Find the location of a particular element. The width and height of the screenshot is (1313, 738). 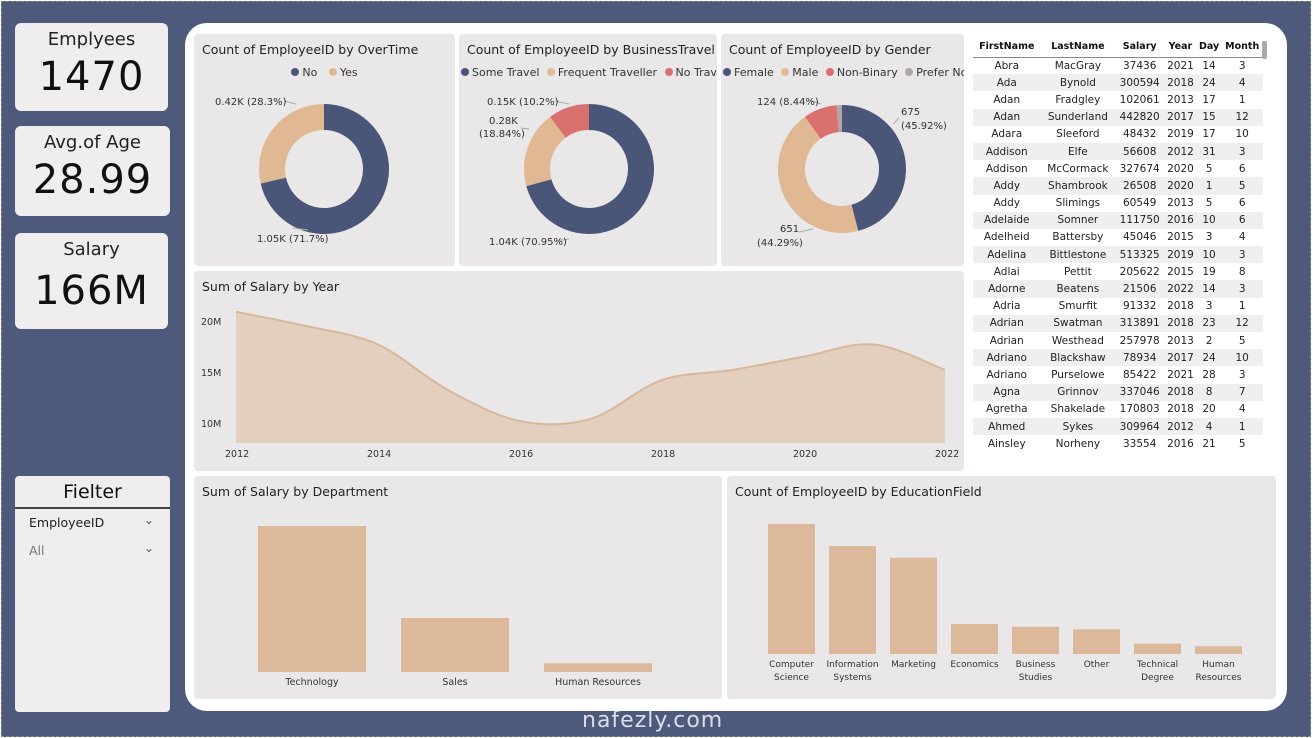

donut-slice-non-binary is located at coordinates (822, 122).